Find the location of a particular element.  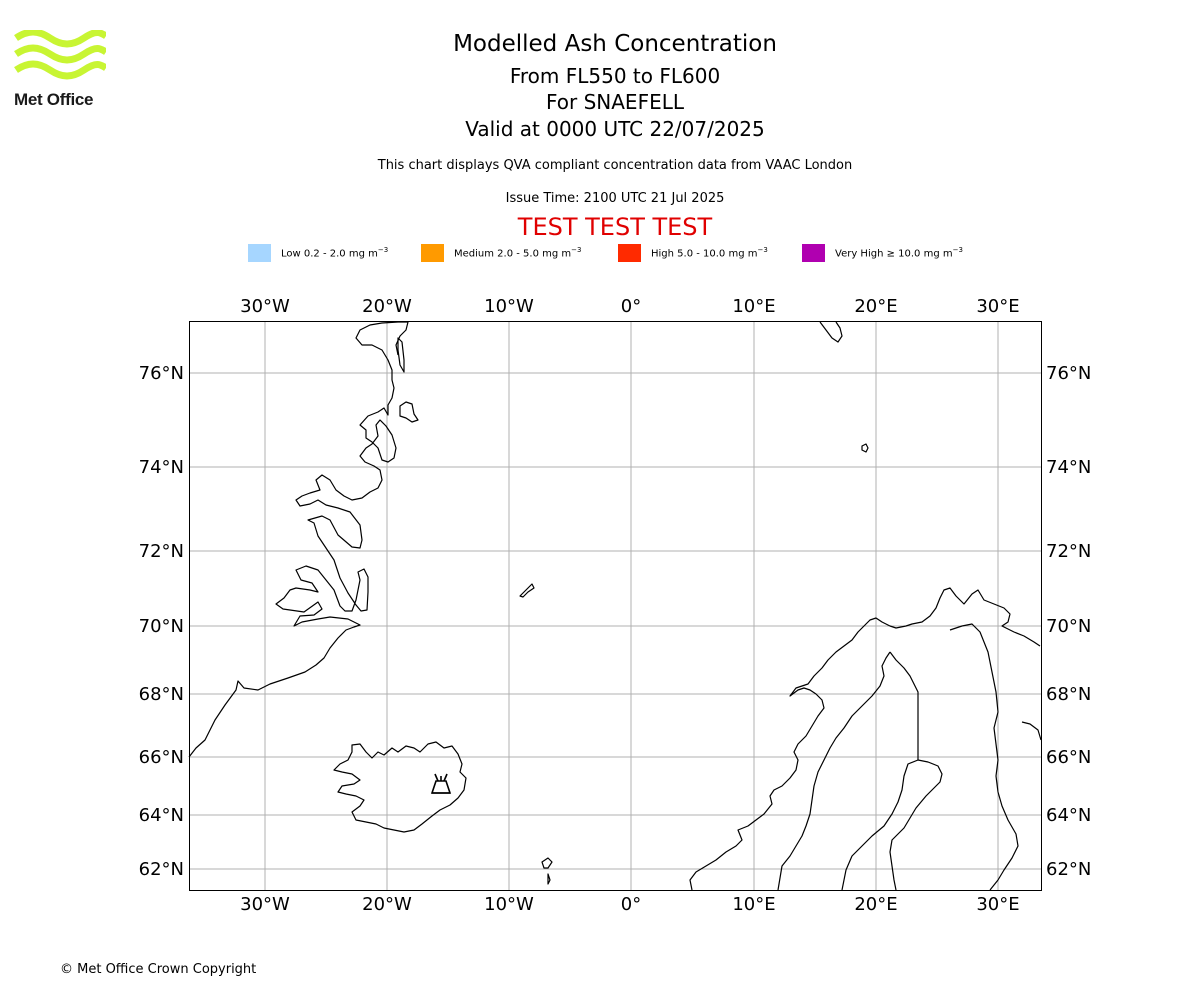

lon-label-bottom-10w: 10°W is located at coordinates (509, 904).